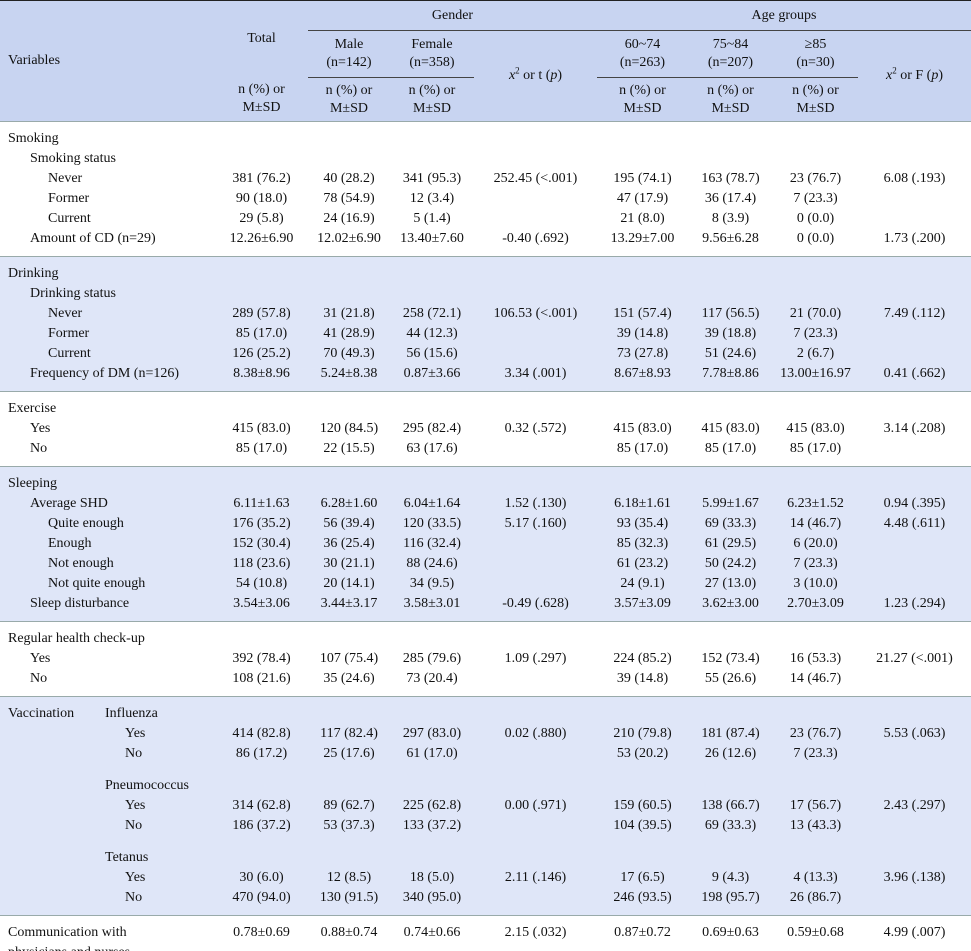 This screenshot has height=951, width=971. I want to click on value-cell: 73 (20.4), so click(432, 678).